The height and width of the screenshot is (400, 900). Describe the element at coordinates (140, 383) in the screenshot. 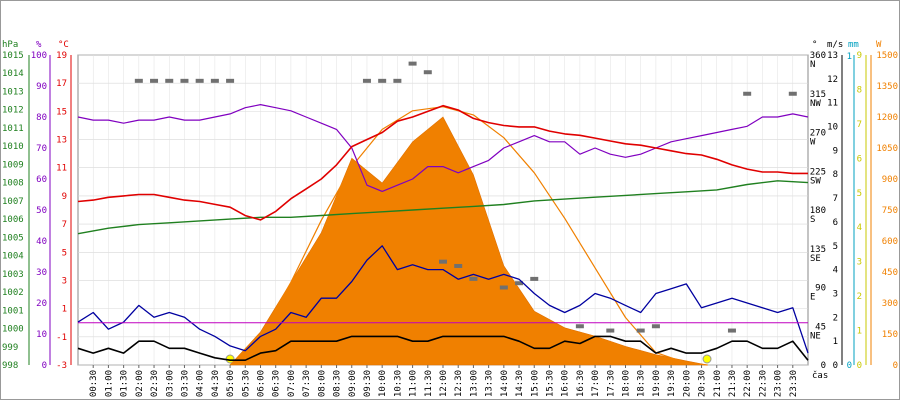

I see `tick-x: 02:00` at that location.